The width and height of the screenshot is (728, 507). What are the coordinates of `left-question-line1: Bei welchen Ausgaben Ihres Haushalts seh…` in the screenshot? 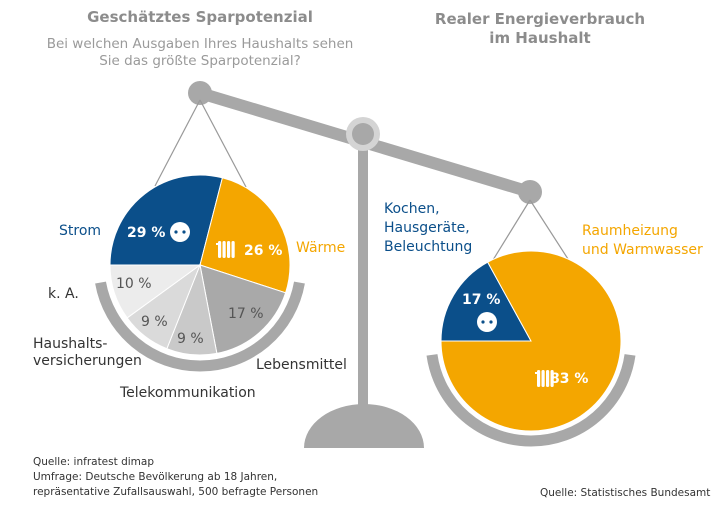 It's located at (200, 44).